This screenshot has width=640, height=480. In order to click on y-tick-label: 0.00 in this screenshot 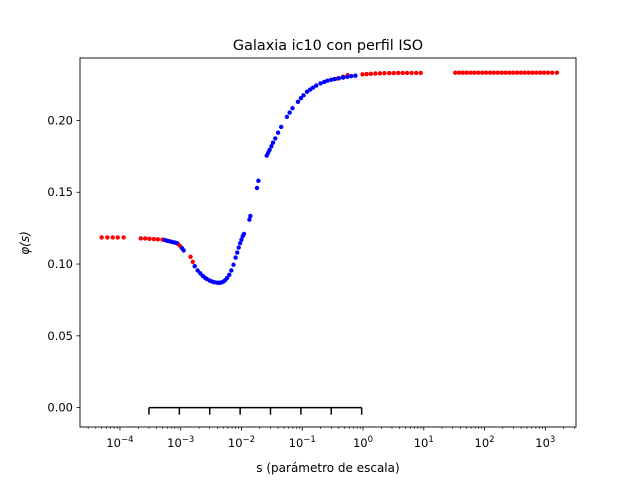, I will do `click(60, 408)`.